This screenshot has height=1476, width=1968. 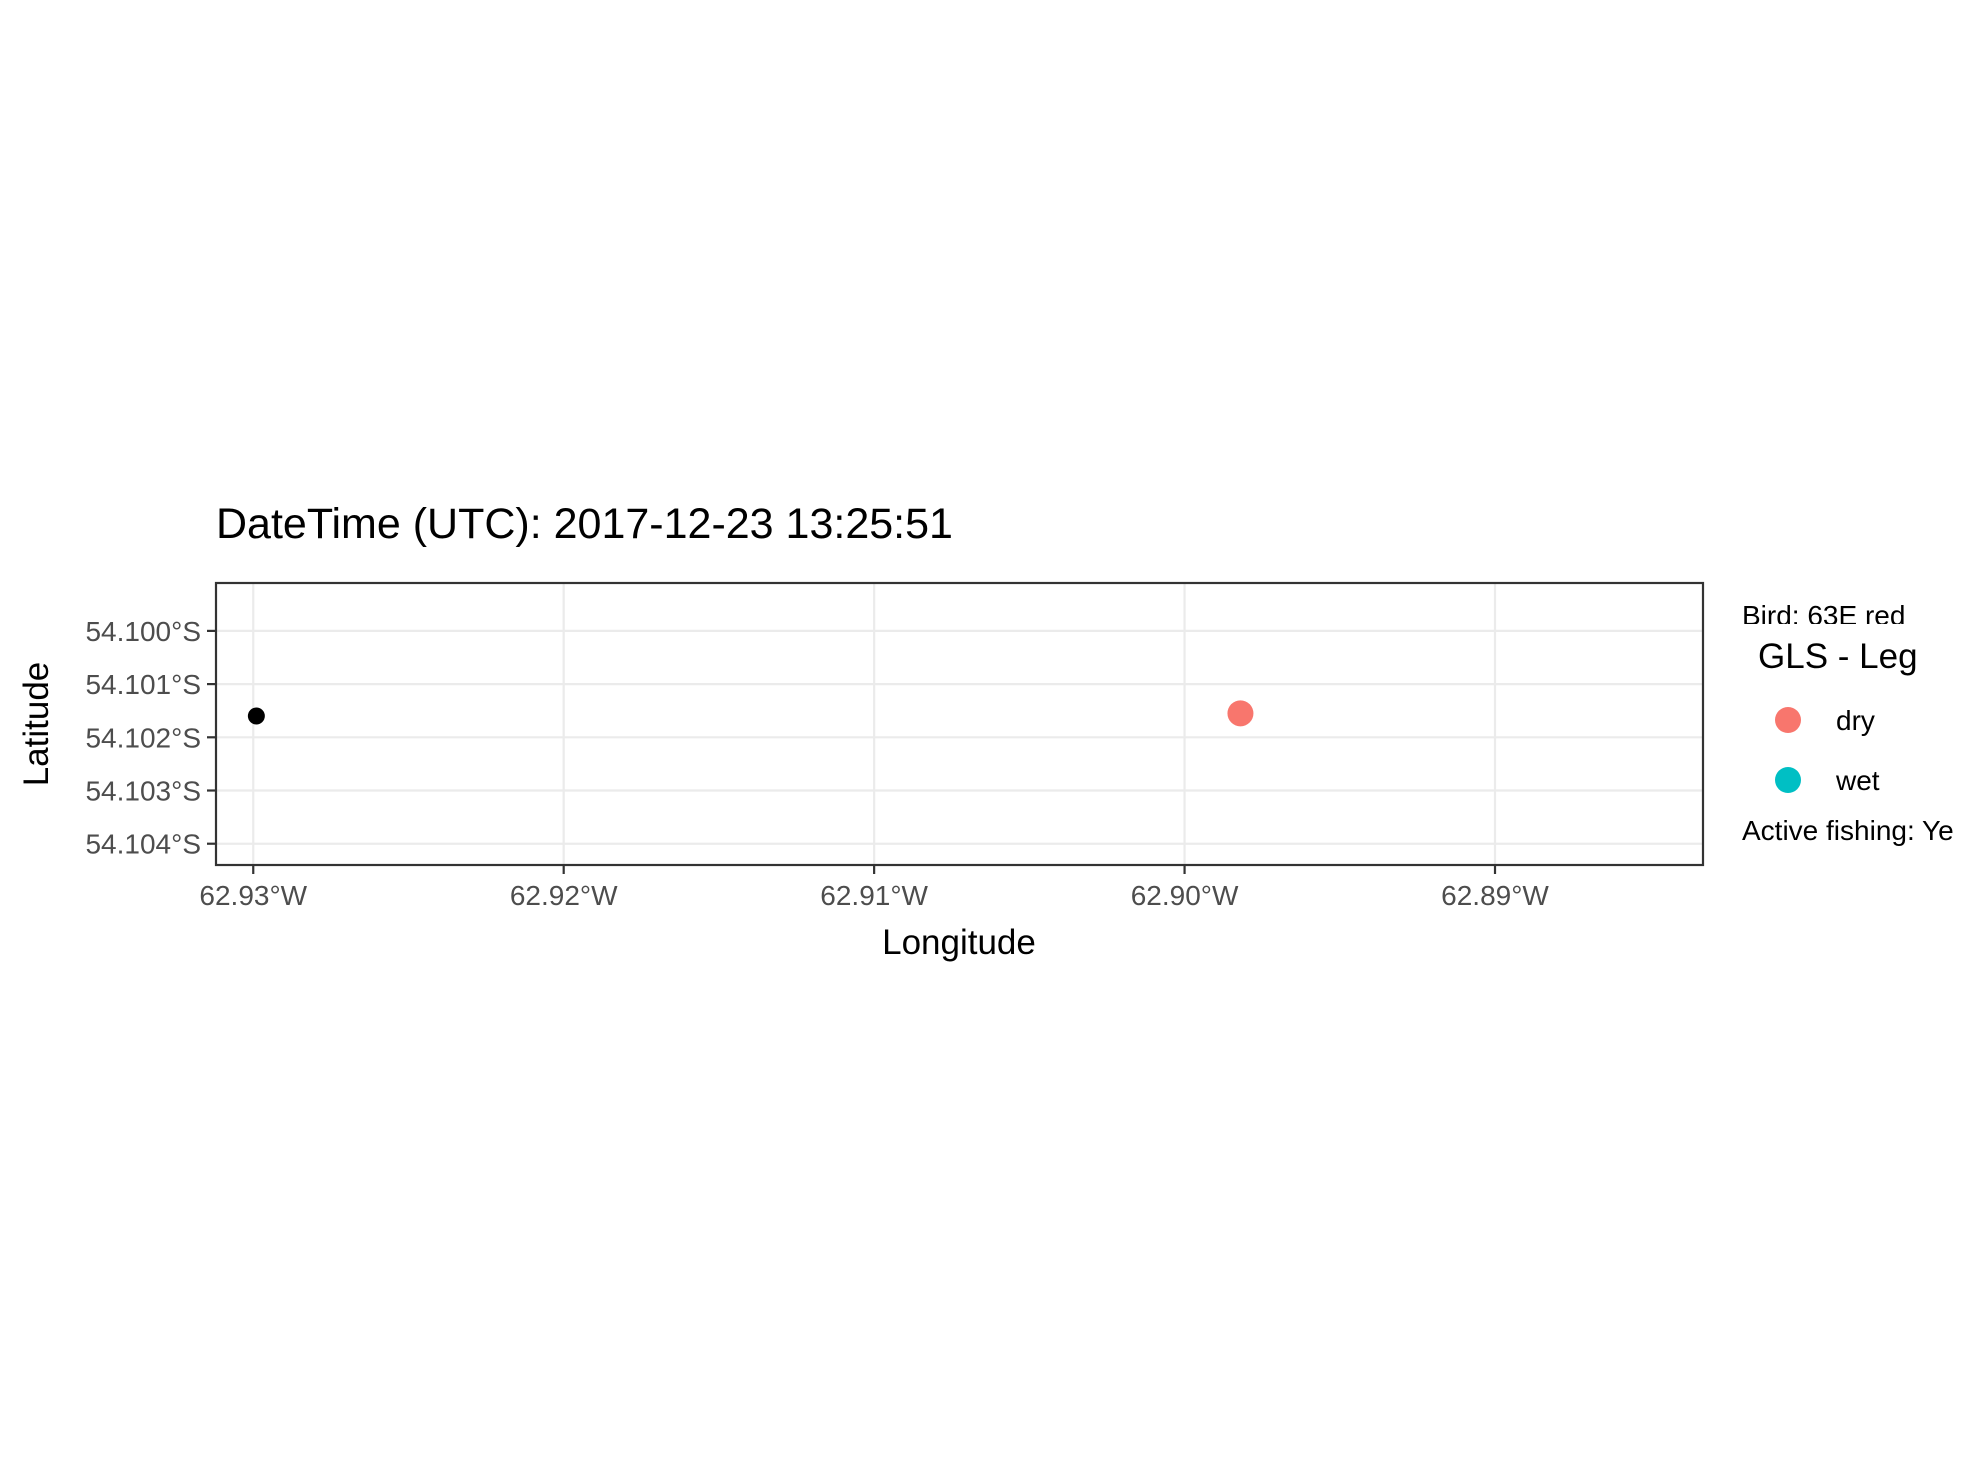 What do you see at coordinates (564, 895) in the screenshot?
I see `x-tick-label: 62.92°W` at bounding box center [564, 895].